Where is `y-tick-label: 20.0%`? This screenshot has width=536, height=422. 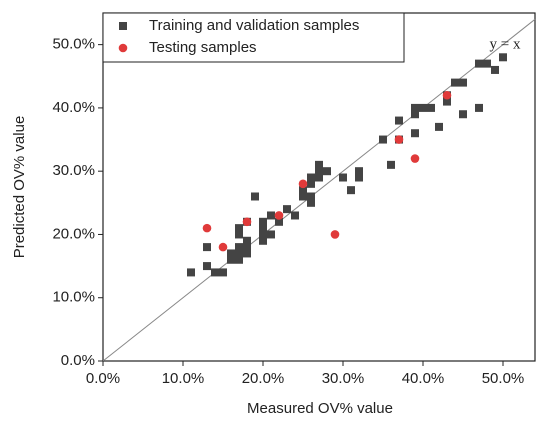 y-tick-label: 20.0% is located at coordinates (73, 233).